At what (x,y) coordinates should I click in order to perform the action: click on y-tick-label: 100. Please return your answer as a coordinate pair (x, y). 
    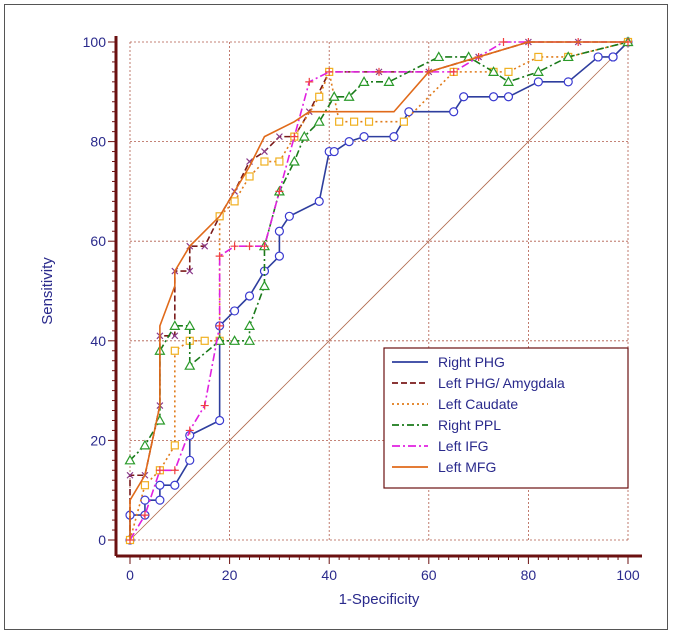
    Looking at the image, I should click on (95, 42).